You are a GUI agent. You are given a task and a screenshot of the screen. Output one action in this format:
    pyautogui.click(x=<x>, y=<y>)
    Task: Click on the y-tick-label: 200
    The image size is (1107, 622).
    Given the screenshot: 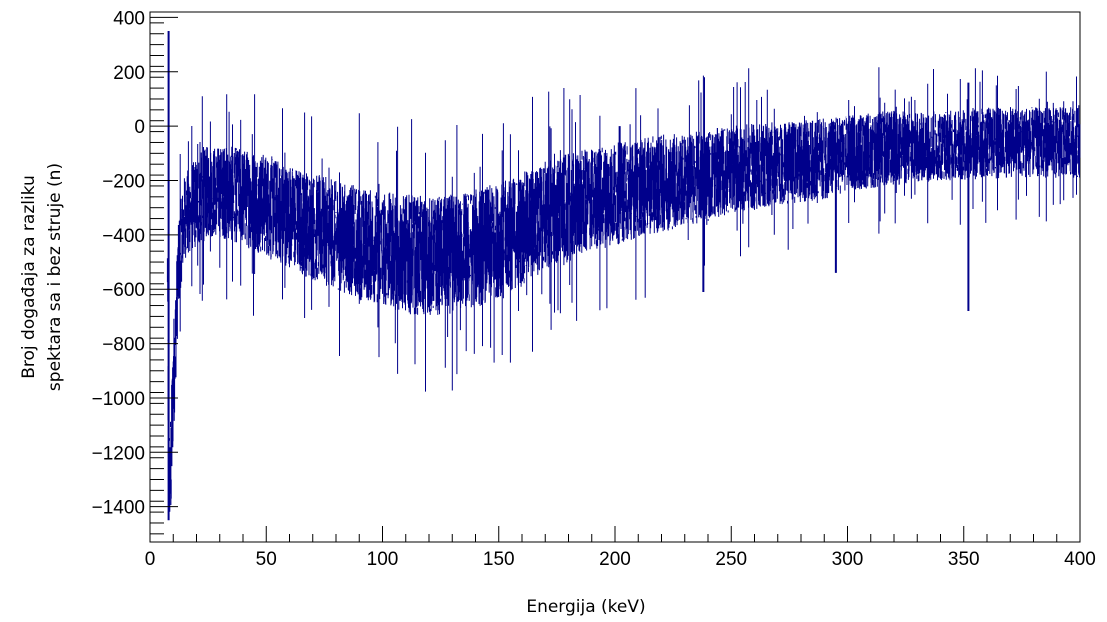 What is the action you would take?
    pyautogui.click(x=129, y=73)
    